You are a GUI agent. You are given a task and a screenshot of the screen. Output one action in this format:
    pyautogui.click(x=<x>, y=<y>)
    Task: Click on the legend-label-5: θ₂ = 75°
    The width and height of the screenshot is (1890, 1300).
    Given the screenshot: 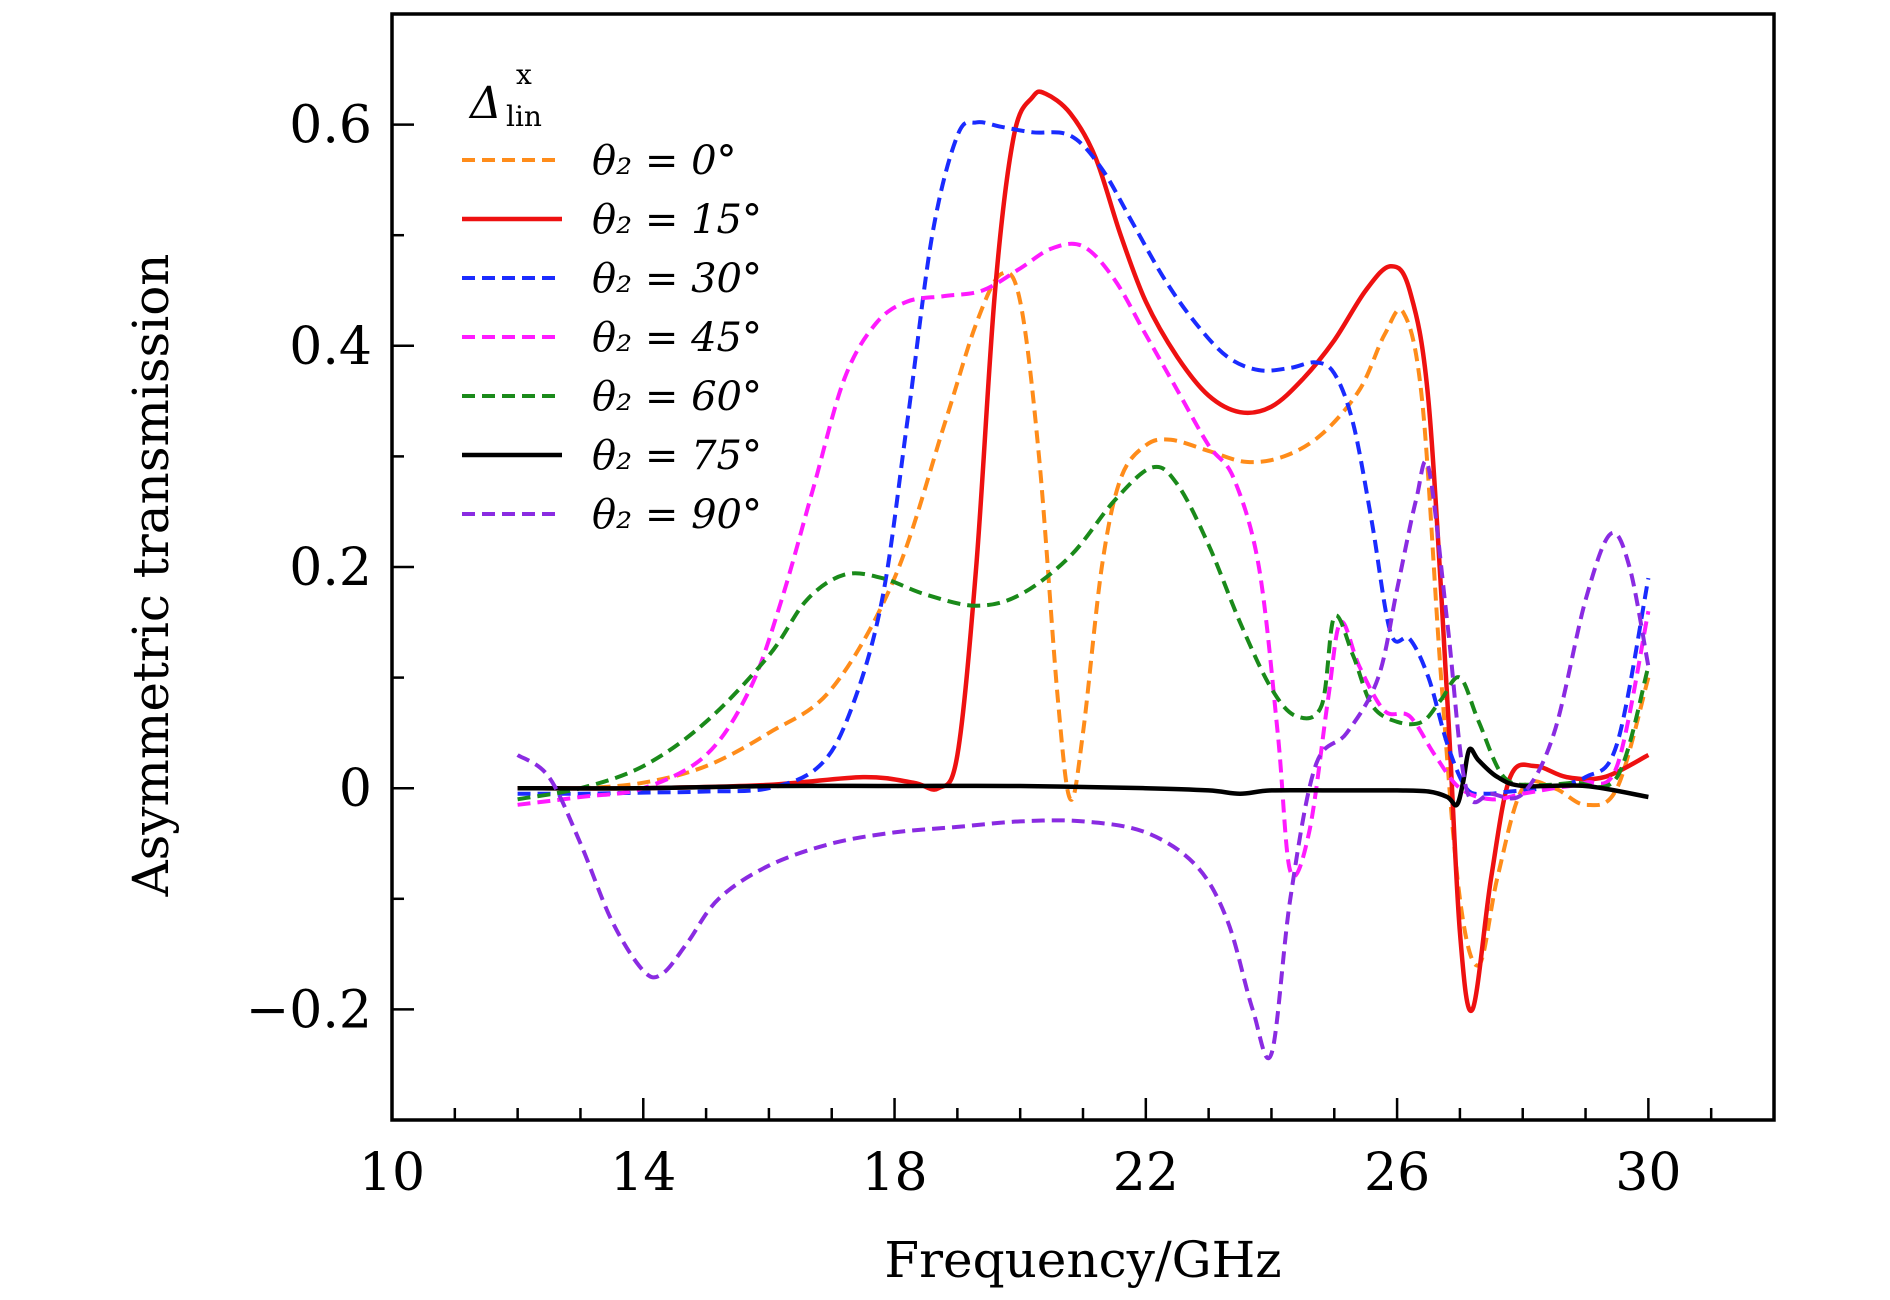 What is the action you would take?
    pyautogui.click(x=677, y=456)
    